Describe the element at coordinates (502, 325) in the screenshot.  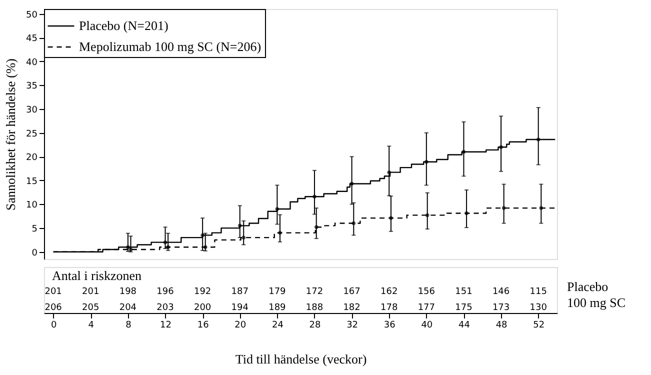
I see `x-tick-label: 48` at that location.